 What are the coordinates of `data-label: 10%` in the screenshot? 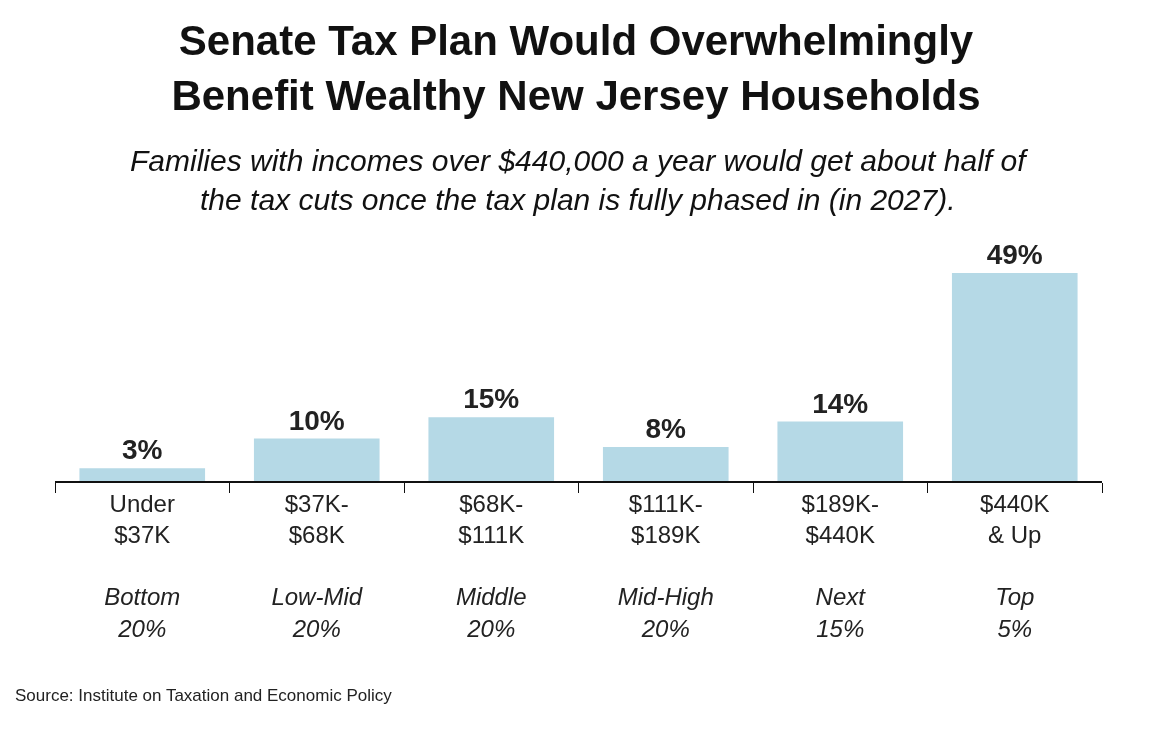 It's located at (316, 420).